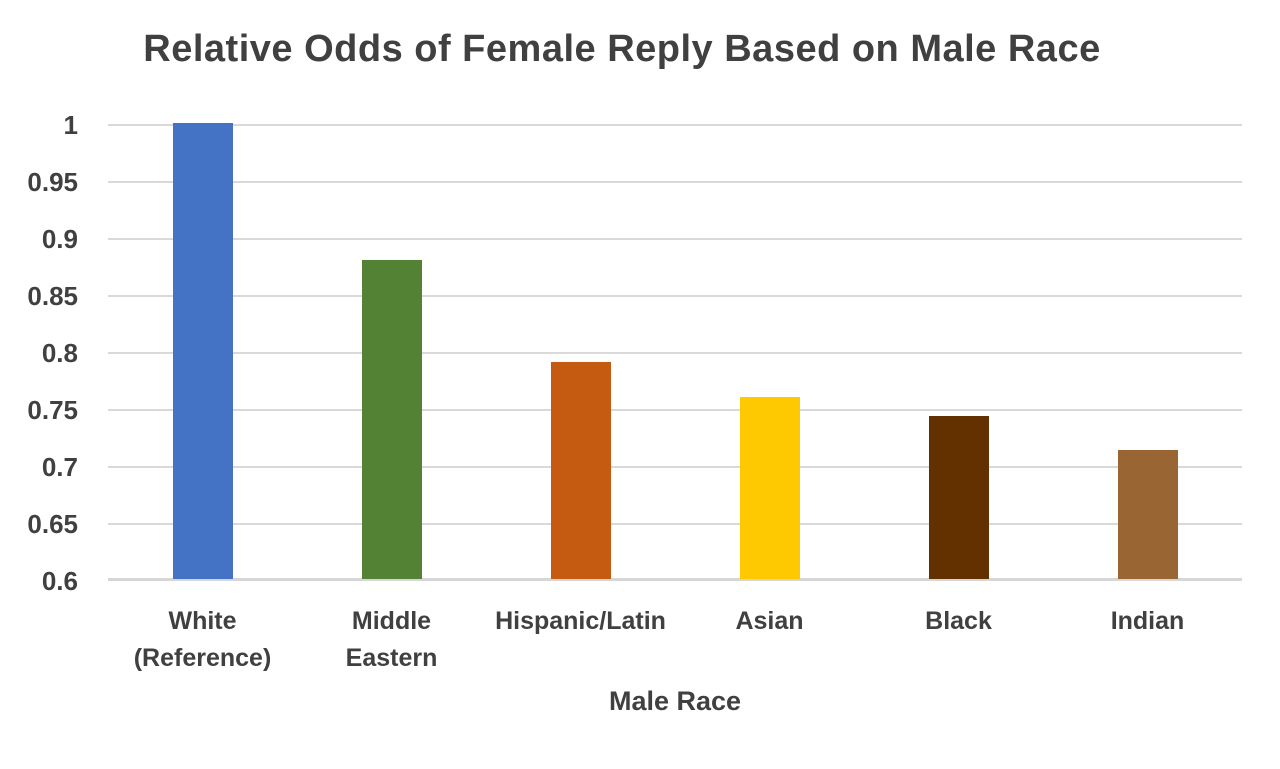 This screenshot has width=1280, height=769. What do you see at coordinates (391, 639) in the screenshot?
I see `x-category-label-middle-eastern: Middle Eastern` at bounding box center [391, 639].